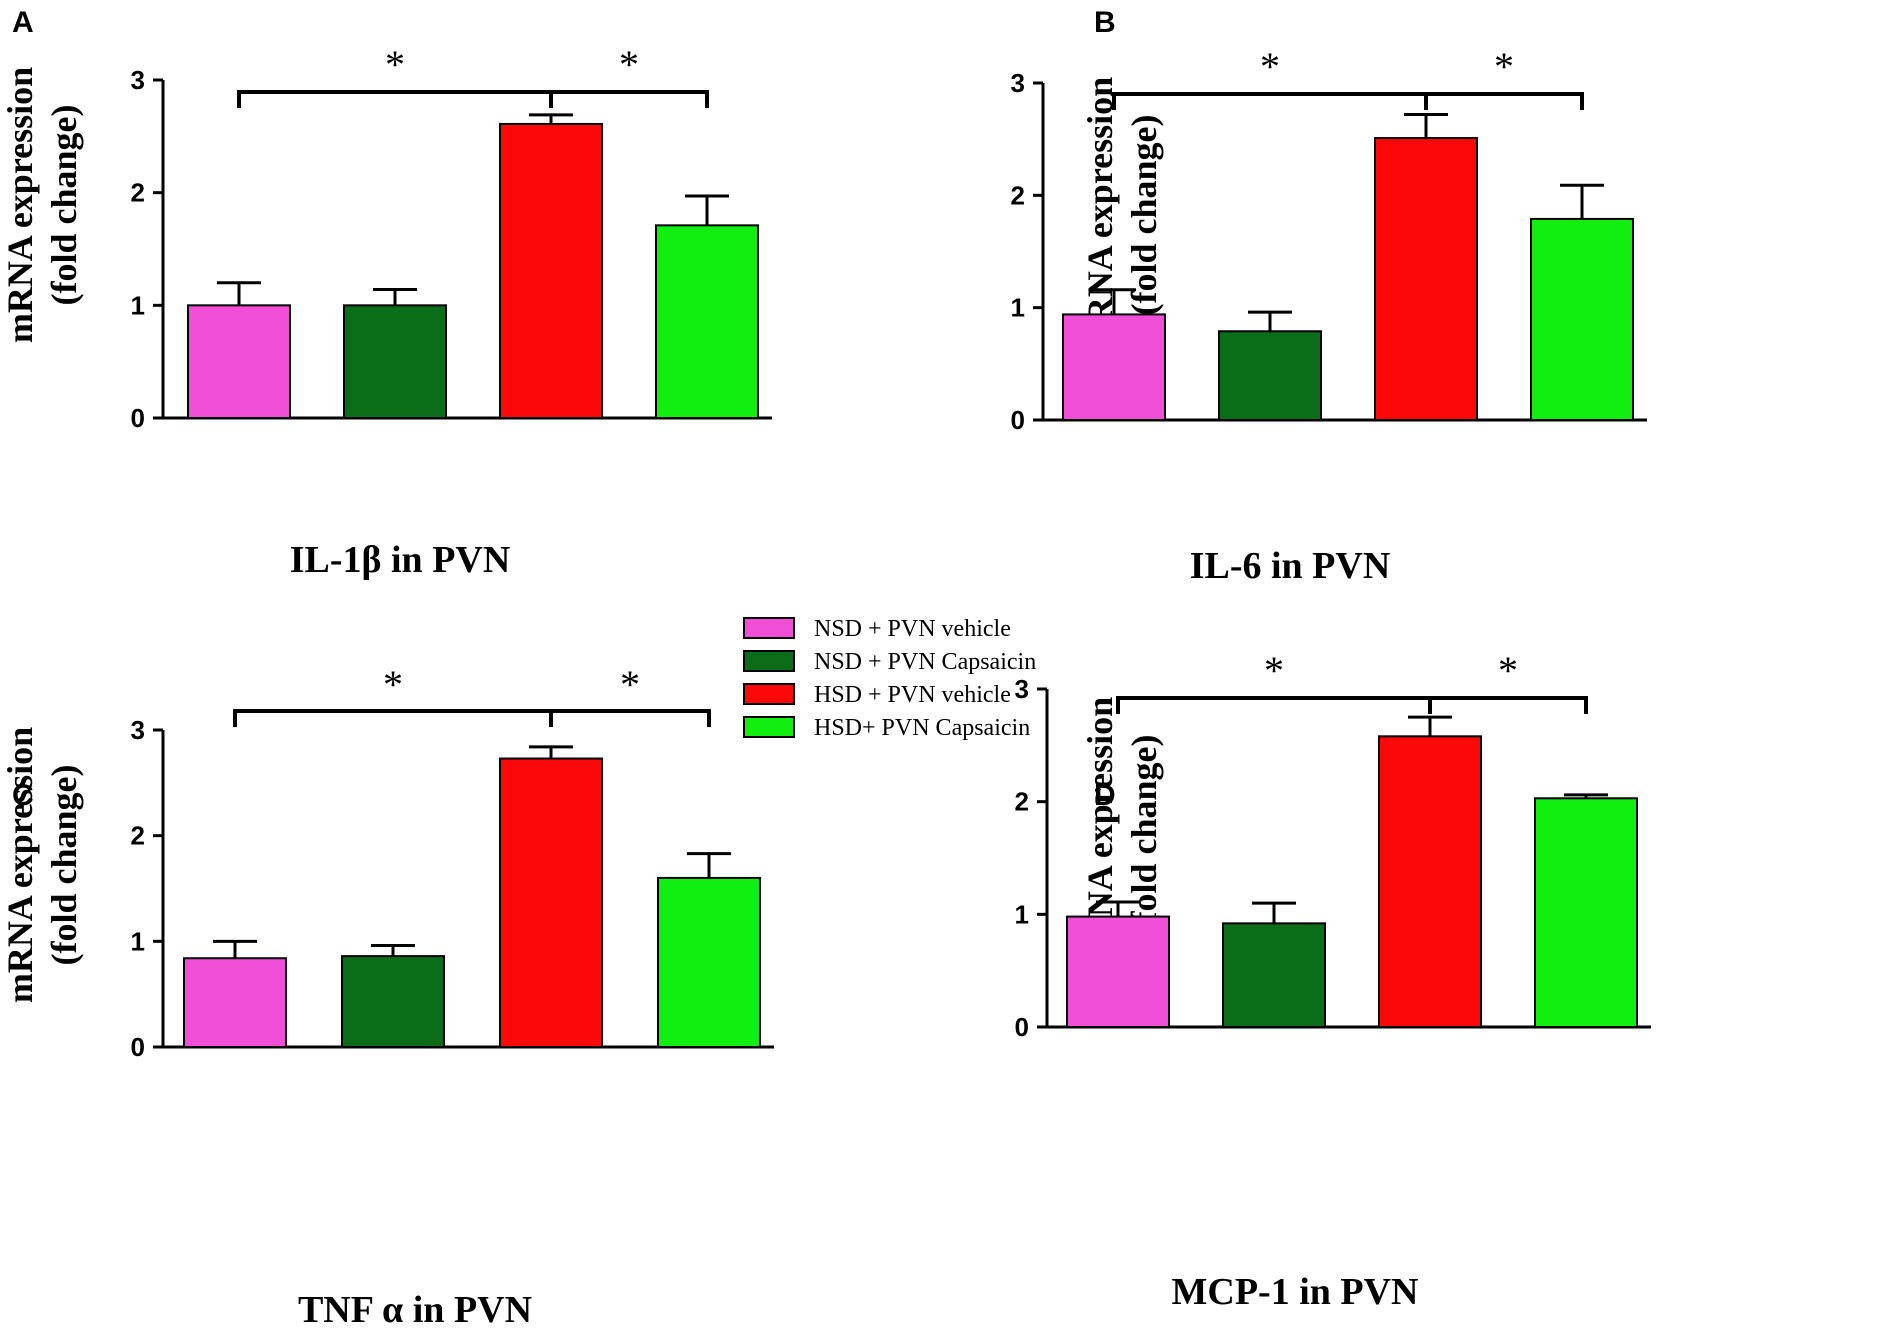  I want to click on panel-letter: A, so click(23, 22).